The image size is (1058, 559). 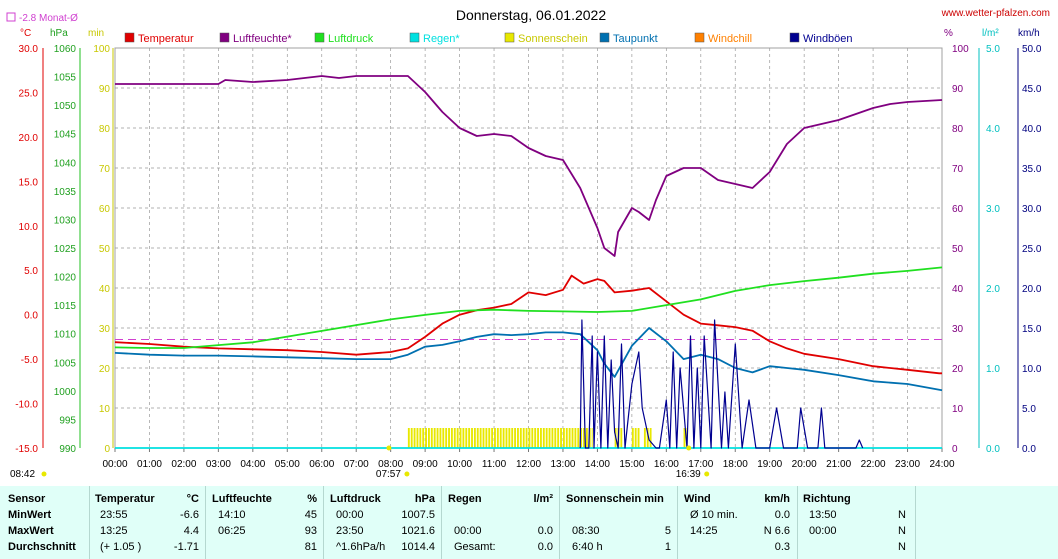 I want to click on temp-tick-label: 25.0, so click(x=29, y=93).